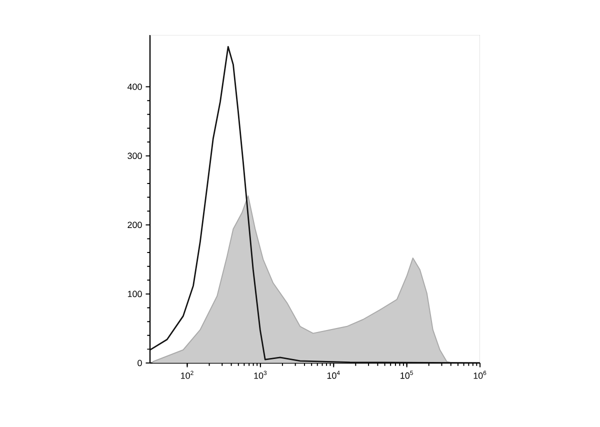 The height and width of the screenshot is (427, 600). What do you see at coordinates (480, 374) in the screenshot?
I see `x-tick-label: 10$^{6}$` at bounding box center [480, 374].